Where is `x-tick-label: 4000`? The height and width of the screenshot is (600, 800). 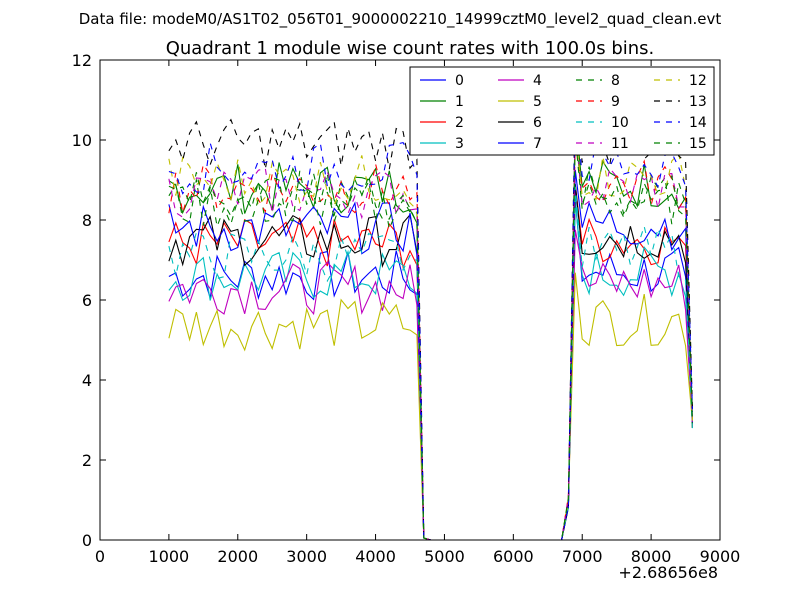 x-tick-label: 4000 is located at coordinates (375, 556).